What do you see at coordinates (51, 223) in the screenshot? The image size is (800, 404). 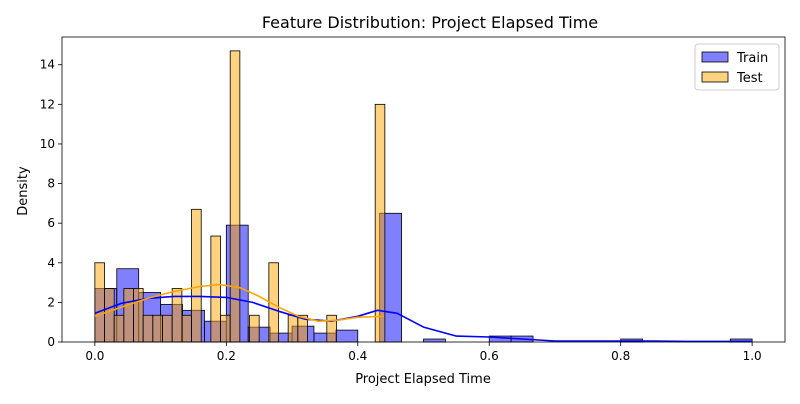 I see `y-tick-label: 6` at bounding box center [51, 223].